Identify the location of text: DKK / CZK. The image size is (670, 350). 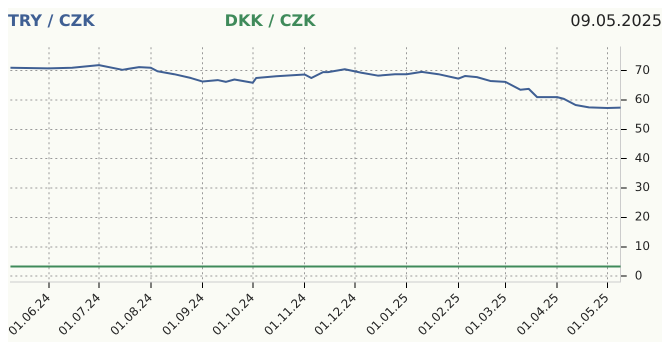
(270, 20).